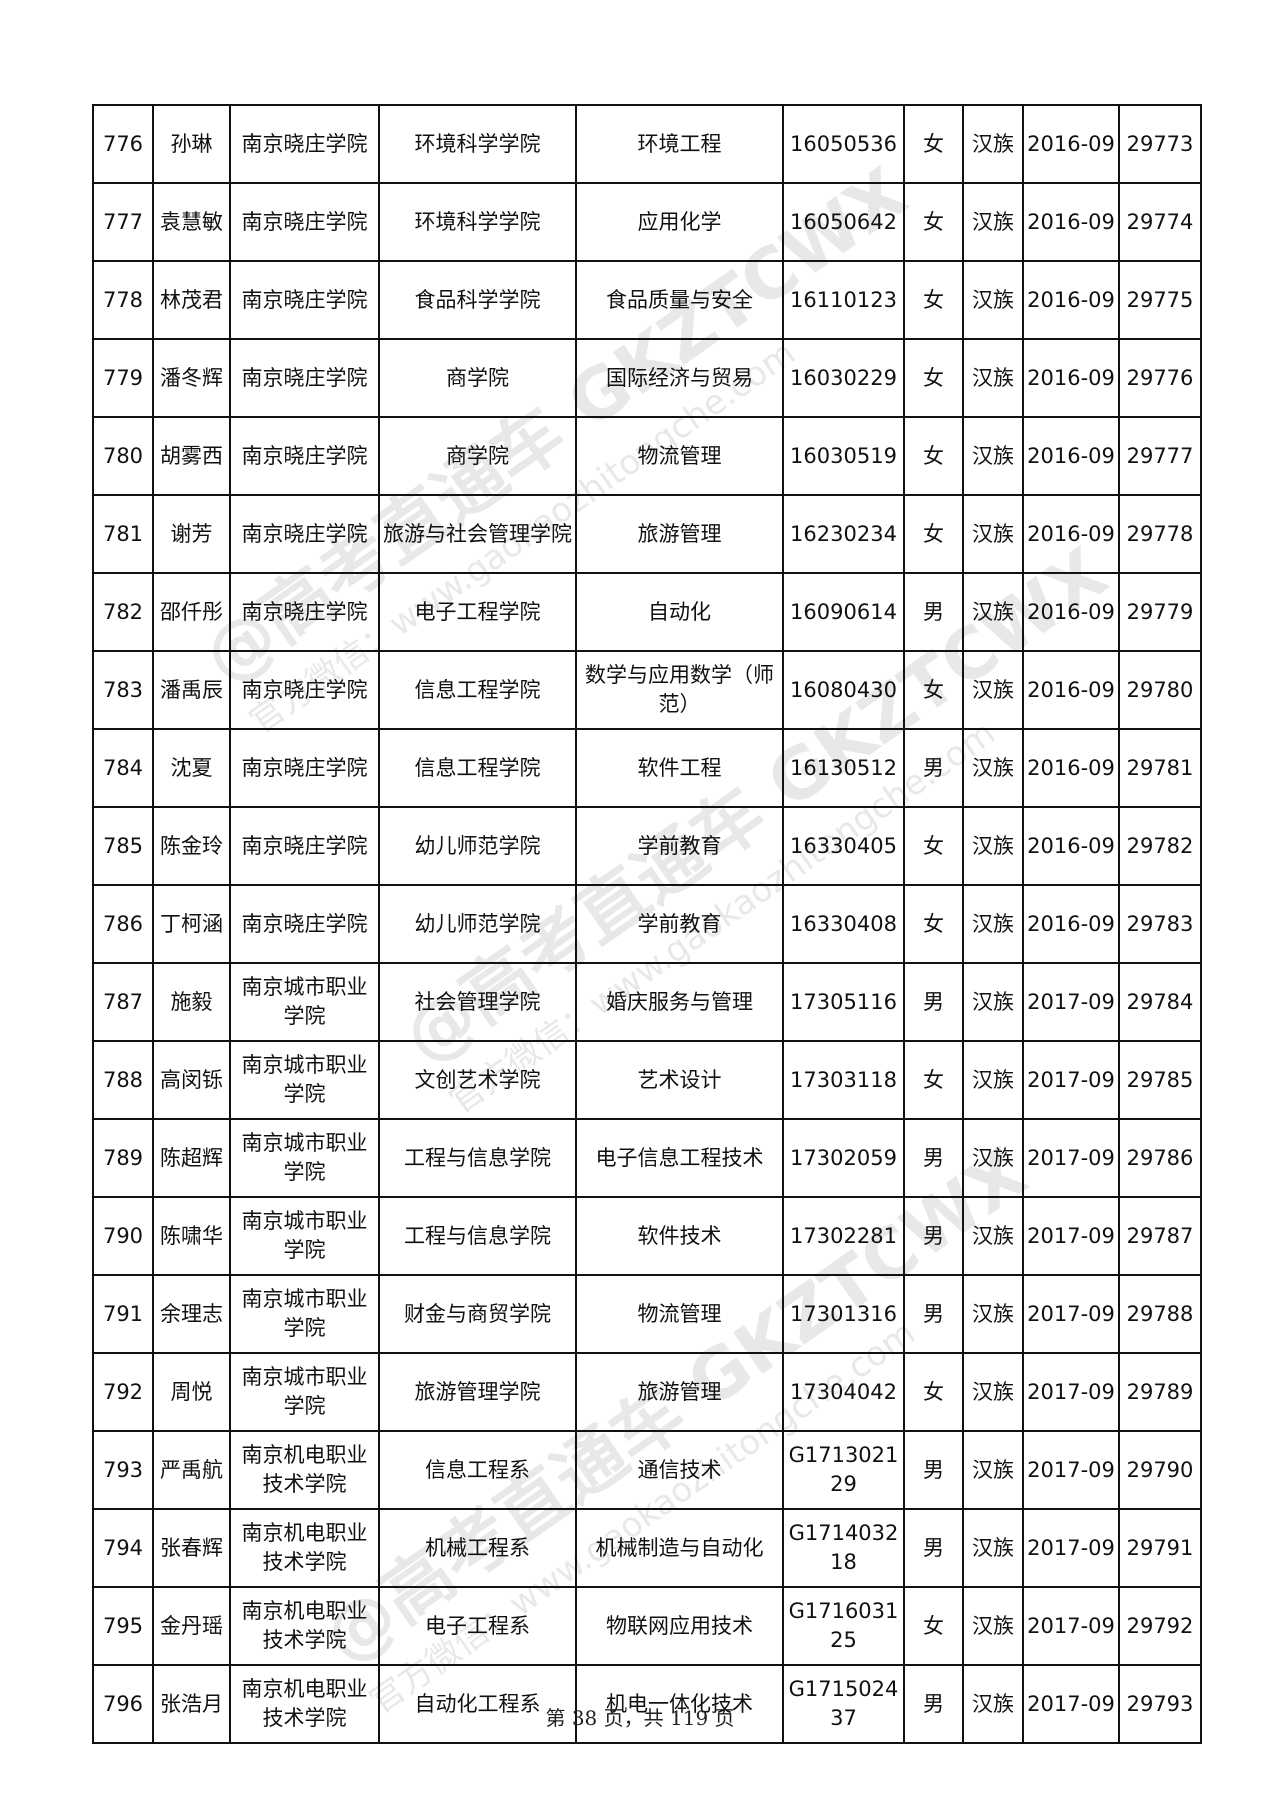 Image resolution: width=1280 pixels, height=1810 pixels. I want to click on serial-number-cell: 29786, so click(1160, 1158).